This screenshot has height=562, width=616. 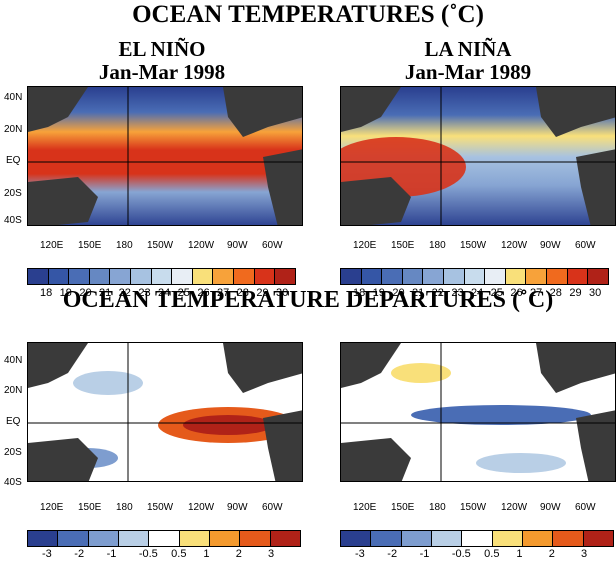 I want to click on lat-label: EQ, so click(x=13, y=160).